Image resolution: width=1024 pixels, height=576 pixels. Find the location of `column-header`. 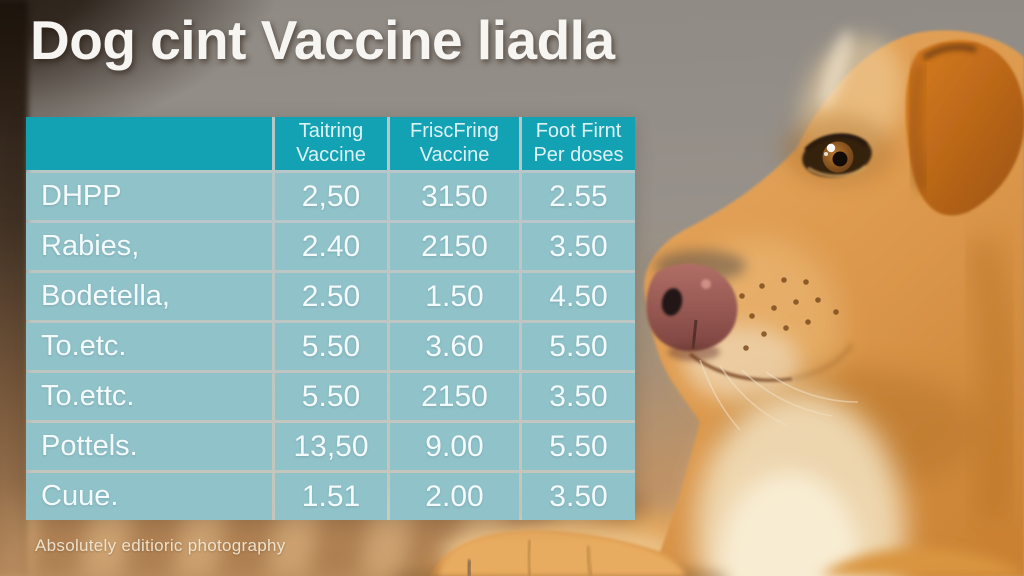

column-header is located at coordinates (149, 143).